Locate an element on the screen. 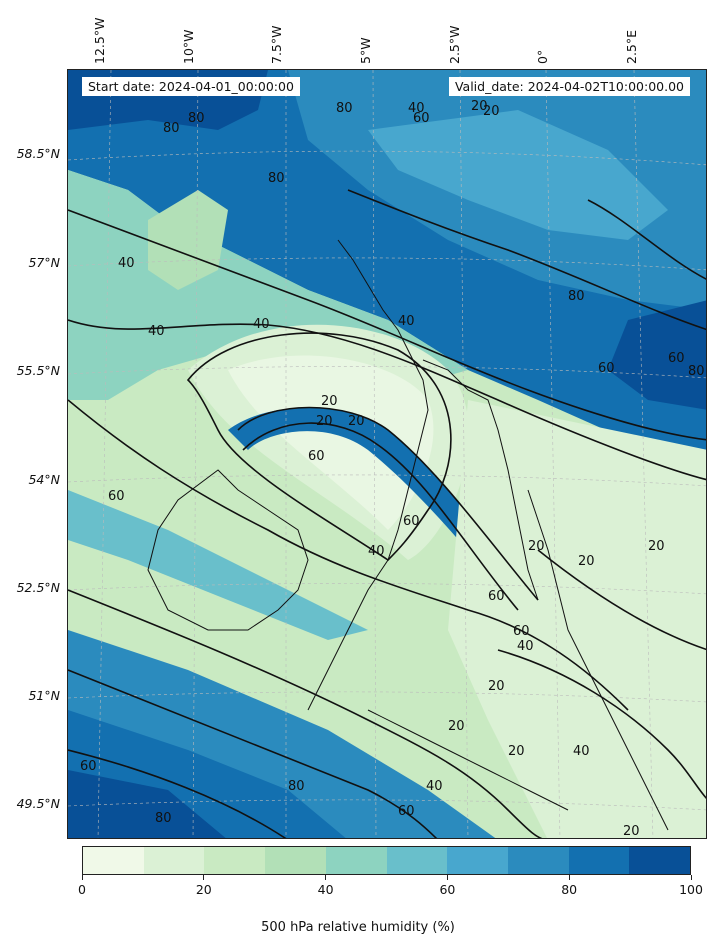 The width and height of the screenshot is (716, 949). longitude-label: 2.5°E is located at coordinates (631, 46).